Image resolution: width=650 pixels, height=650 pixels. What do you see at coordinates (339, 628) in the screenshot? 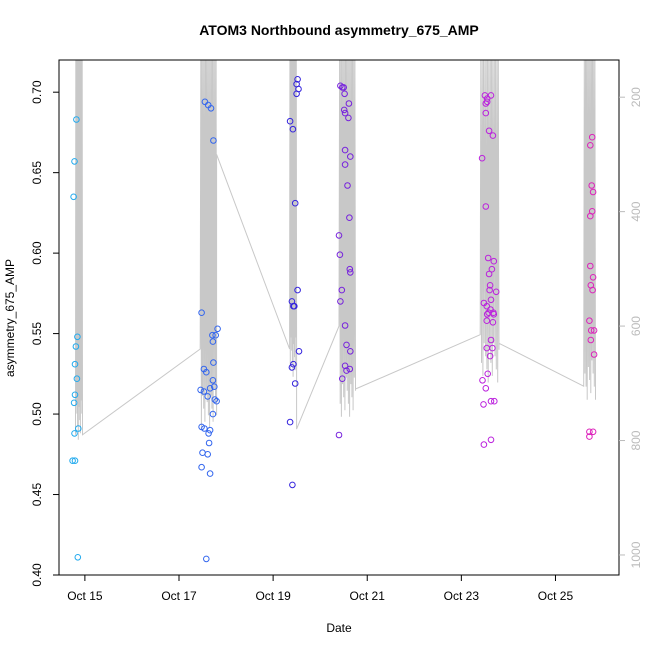
I see `x-axis-label: Date` at bounding box center [339, 628].